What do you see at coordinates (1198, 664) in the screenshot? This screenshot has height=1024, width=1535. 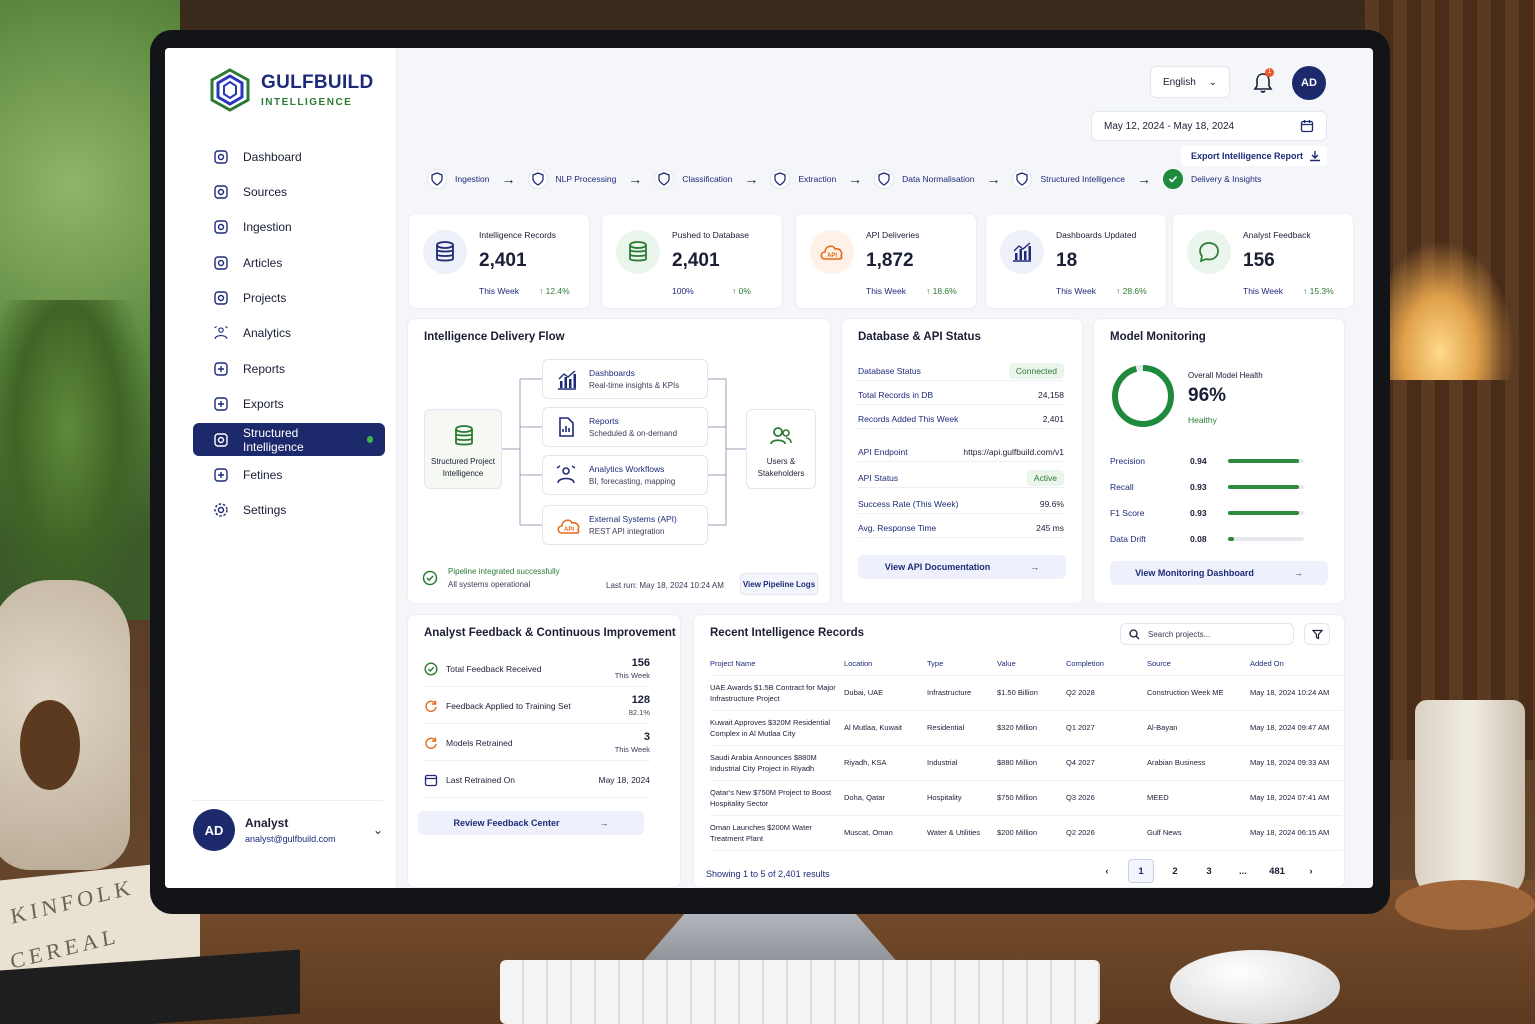 I see `column-header: Source` at bounding box center [1198, 664].